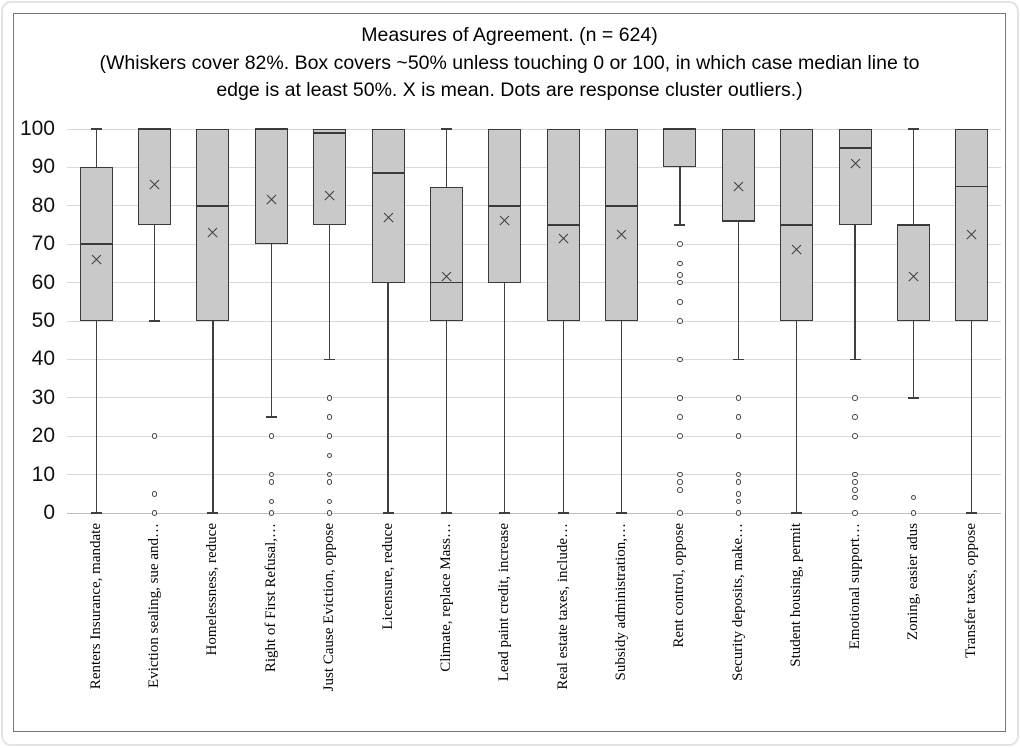 The image size is (1020, 748). What do you see at coordinates (912, 582) in the screenshot?
I see `x-axis-category-label: Zoning, easier adus` at bounding box center [912, 582].